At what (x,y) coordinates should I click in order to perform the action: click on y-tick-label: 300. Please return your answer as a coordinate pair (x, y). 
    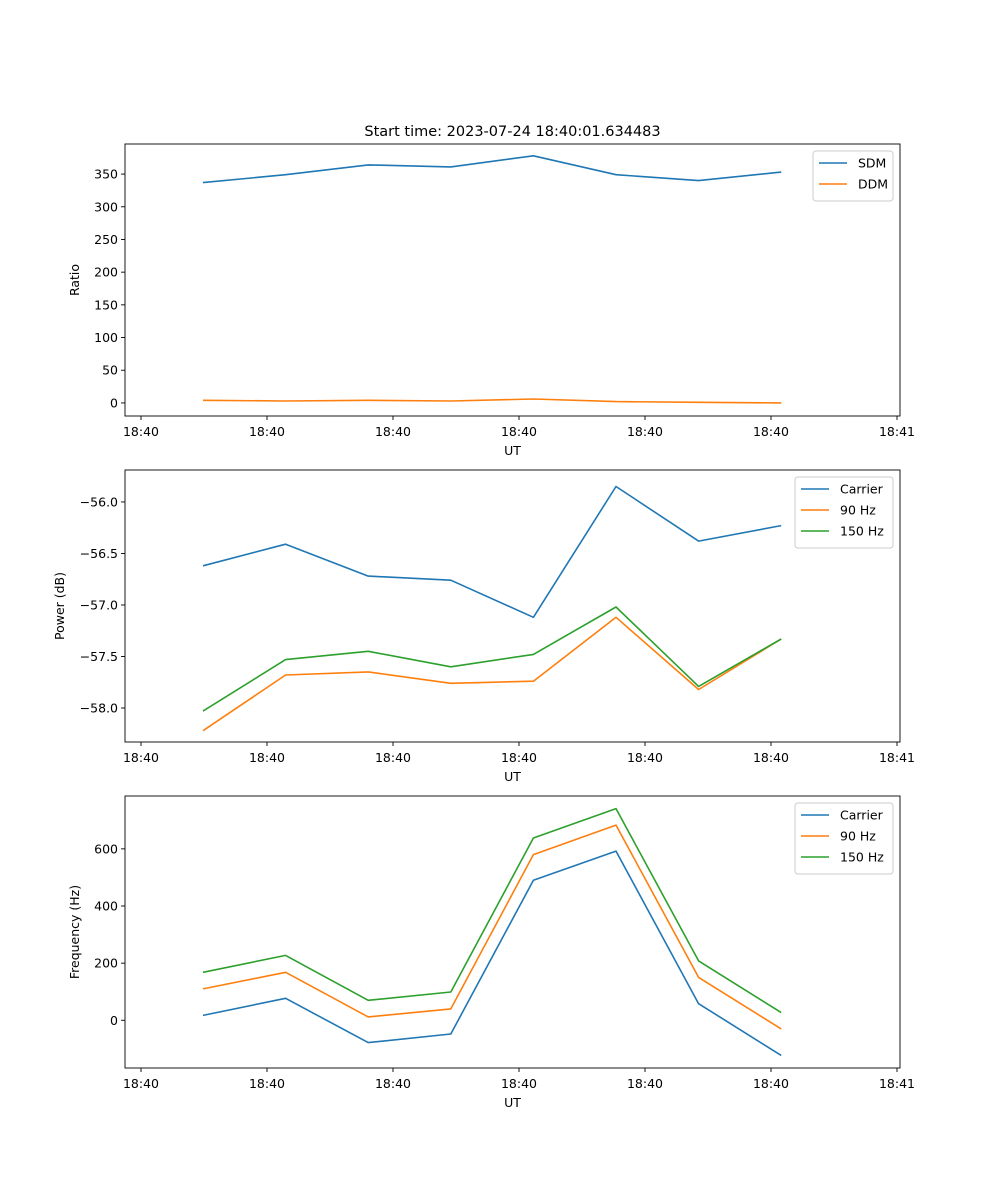
    Looking at the image, I should click on (106, 206).